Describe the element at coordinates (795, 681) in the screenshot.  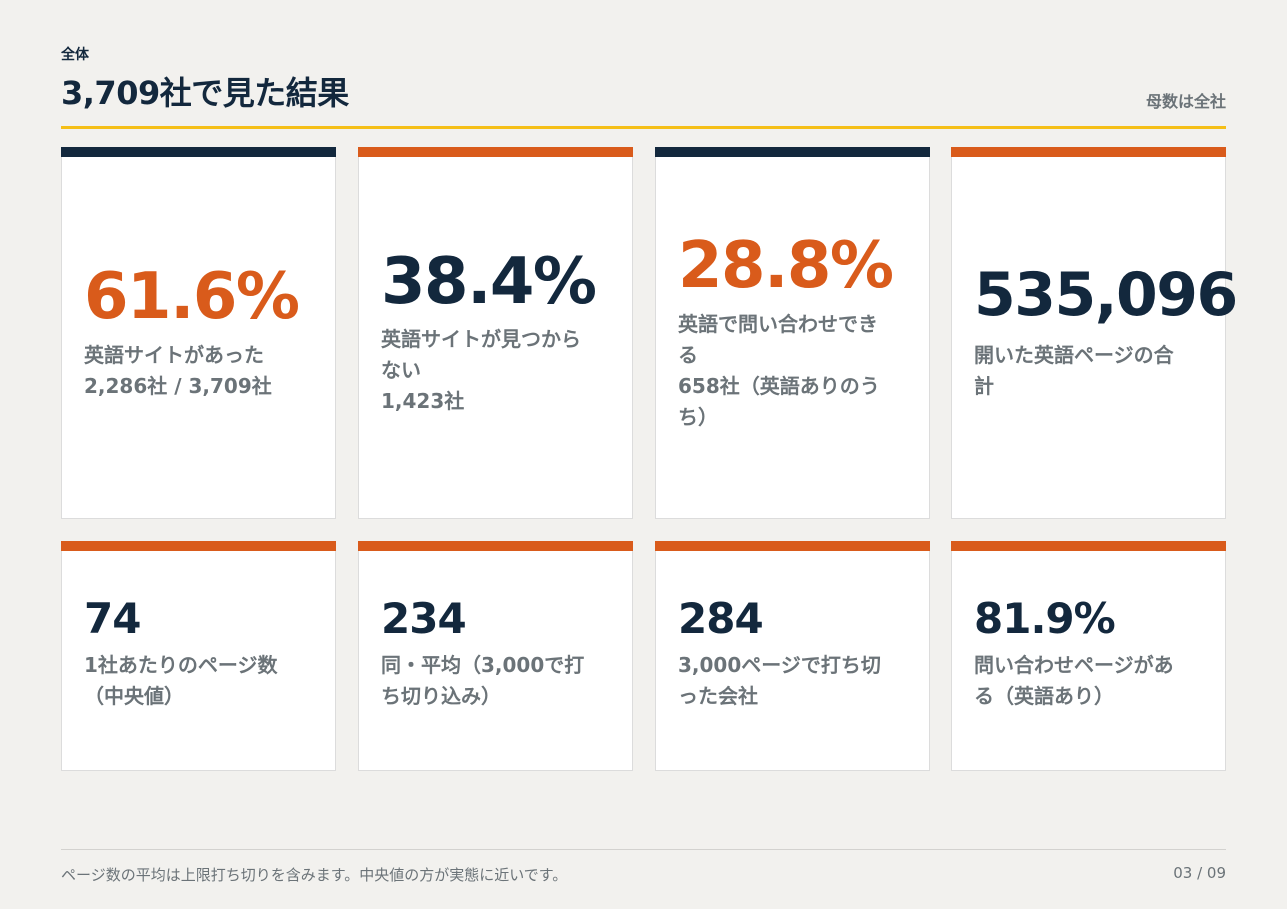
I see `stat-label: 3,000ページで打ち切 った会社` at that location.